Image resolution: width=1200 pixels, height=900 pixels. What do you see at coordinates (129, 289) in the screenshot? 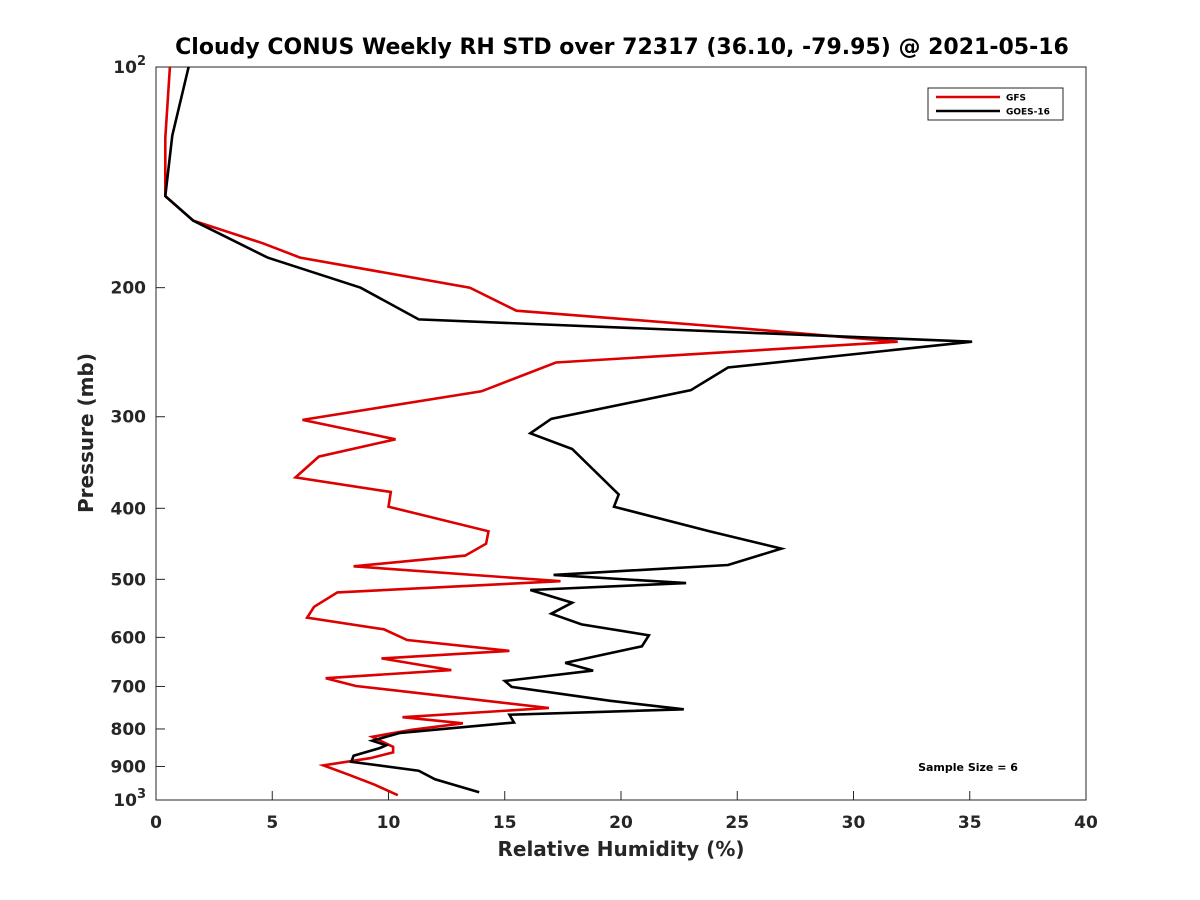
I see `y-tick-label: 200` at bounding box center [129, 289].